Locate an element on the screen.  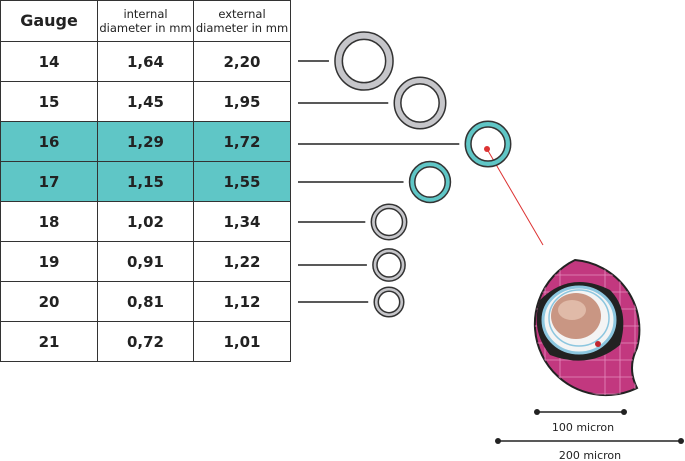
table-cell: 1,45 is located at coordinates (145, 101).